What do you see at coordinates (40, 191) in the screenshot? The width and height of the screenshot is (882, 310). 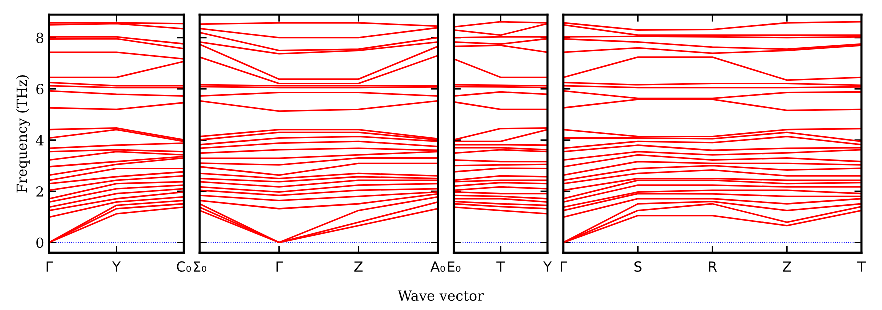 I see `y-tick-label: 2` at bounding box center [40, 191].